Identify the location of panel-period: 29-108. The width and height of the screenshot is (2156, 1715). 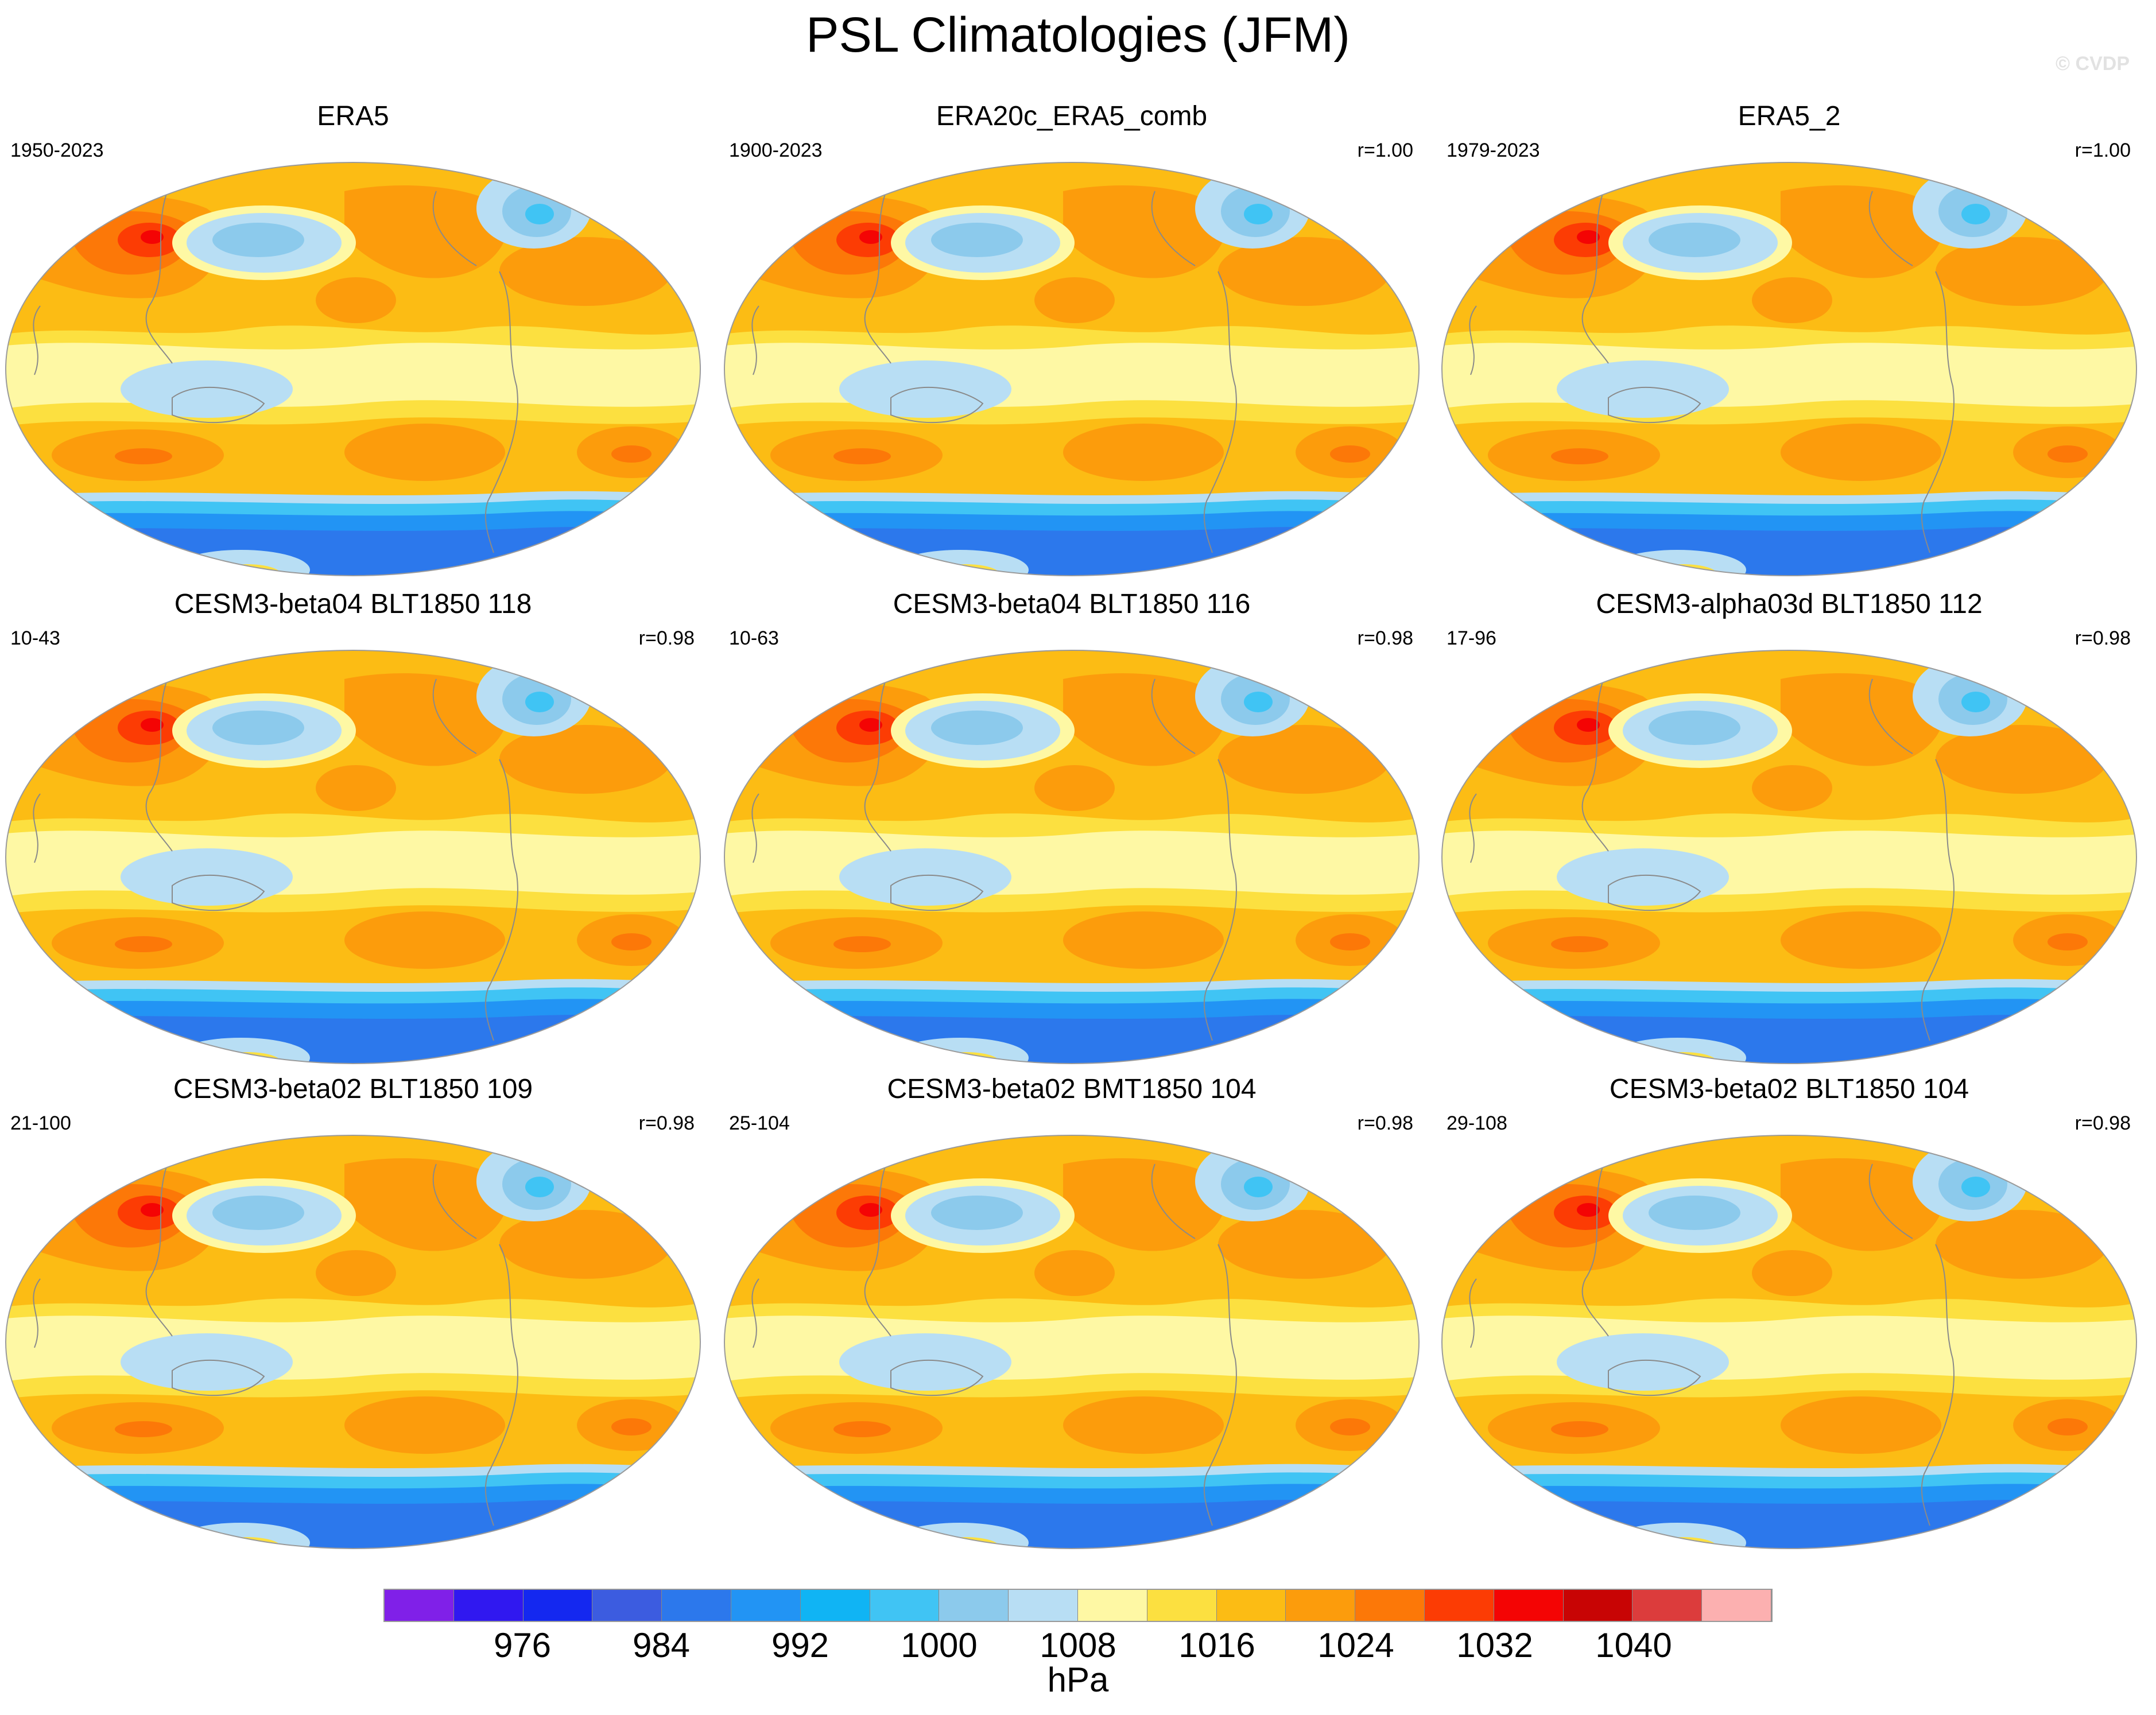
(1477, 1123).